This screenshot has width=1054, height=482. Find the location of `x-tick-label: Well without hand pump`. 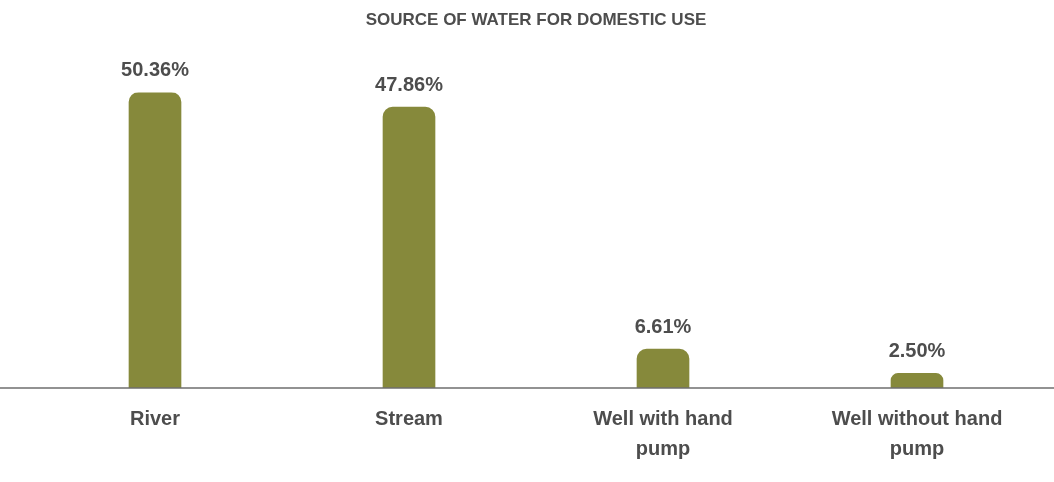

x-tick-label: Well without hand pump is located at coordinates (917, 432).